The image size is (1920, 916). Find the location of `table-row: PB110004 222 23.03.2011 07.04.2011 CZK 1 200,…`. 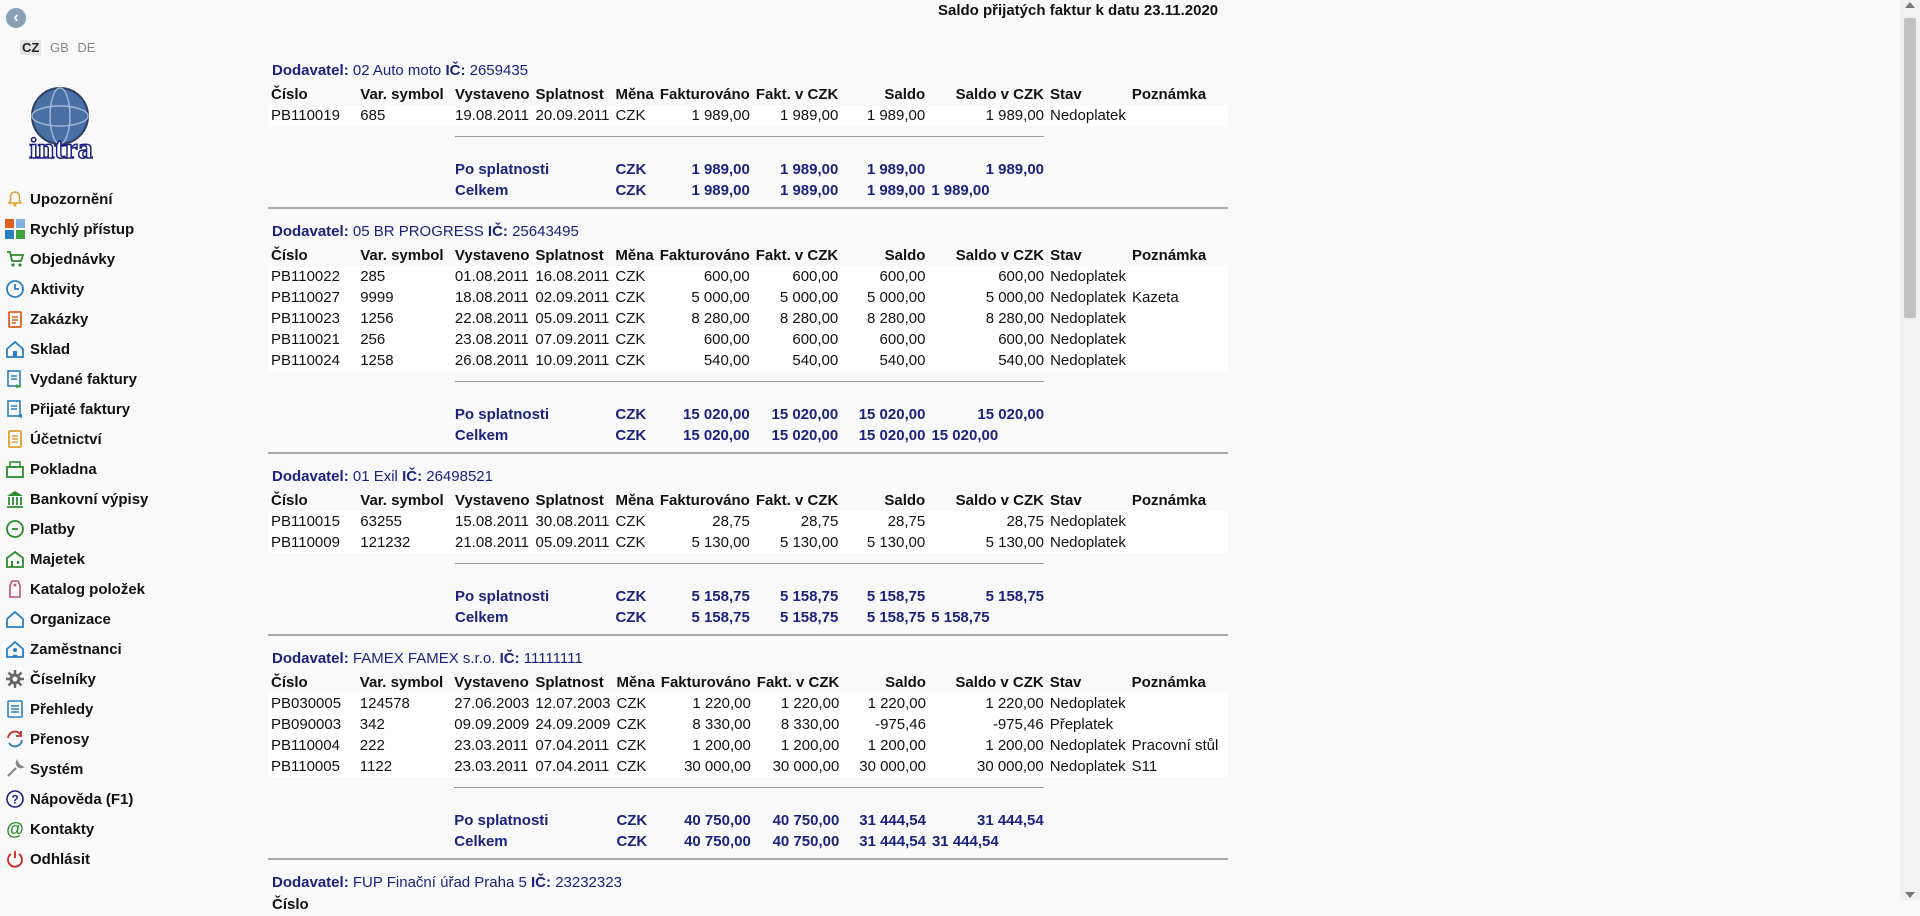

table-row: PB110004 222 23.03.2011 07.04.2011 CZK 1 200,… is located at coordinates (748, 745).